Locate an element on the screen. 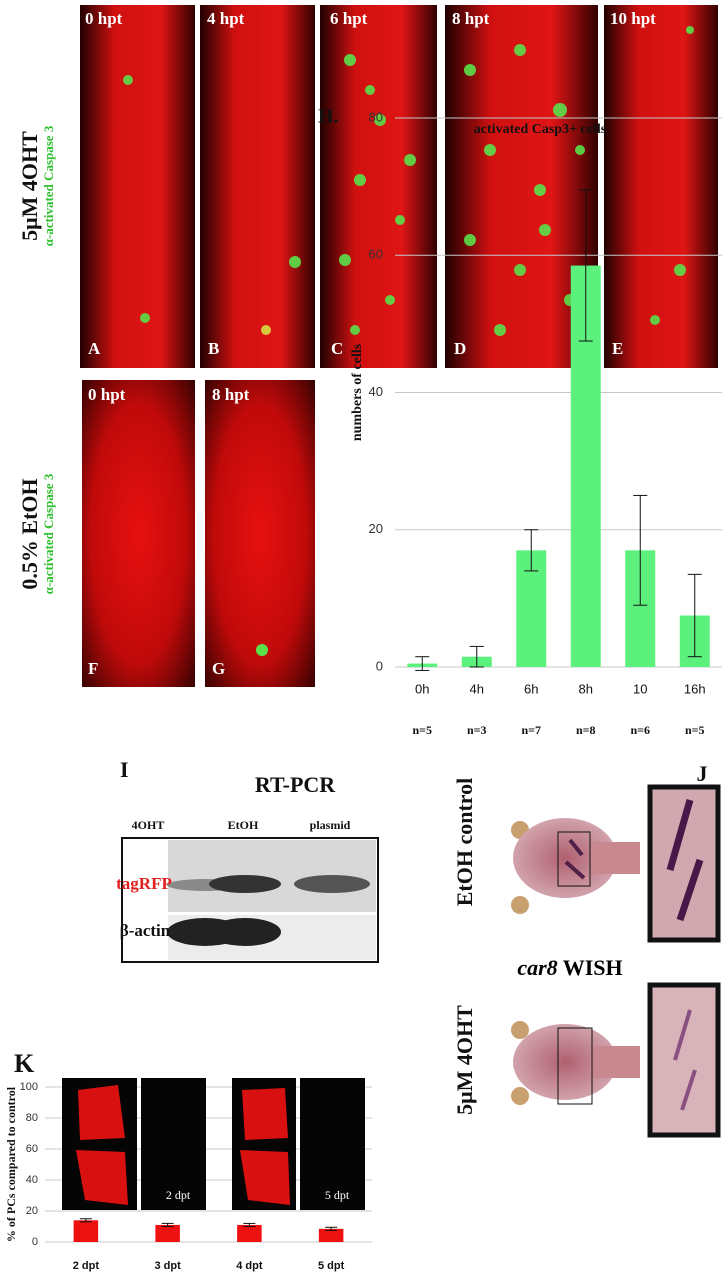 This screenshot has height=1280, width=724. x-tick-label: 6h is located at coordinates (531, 688).